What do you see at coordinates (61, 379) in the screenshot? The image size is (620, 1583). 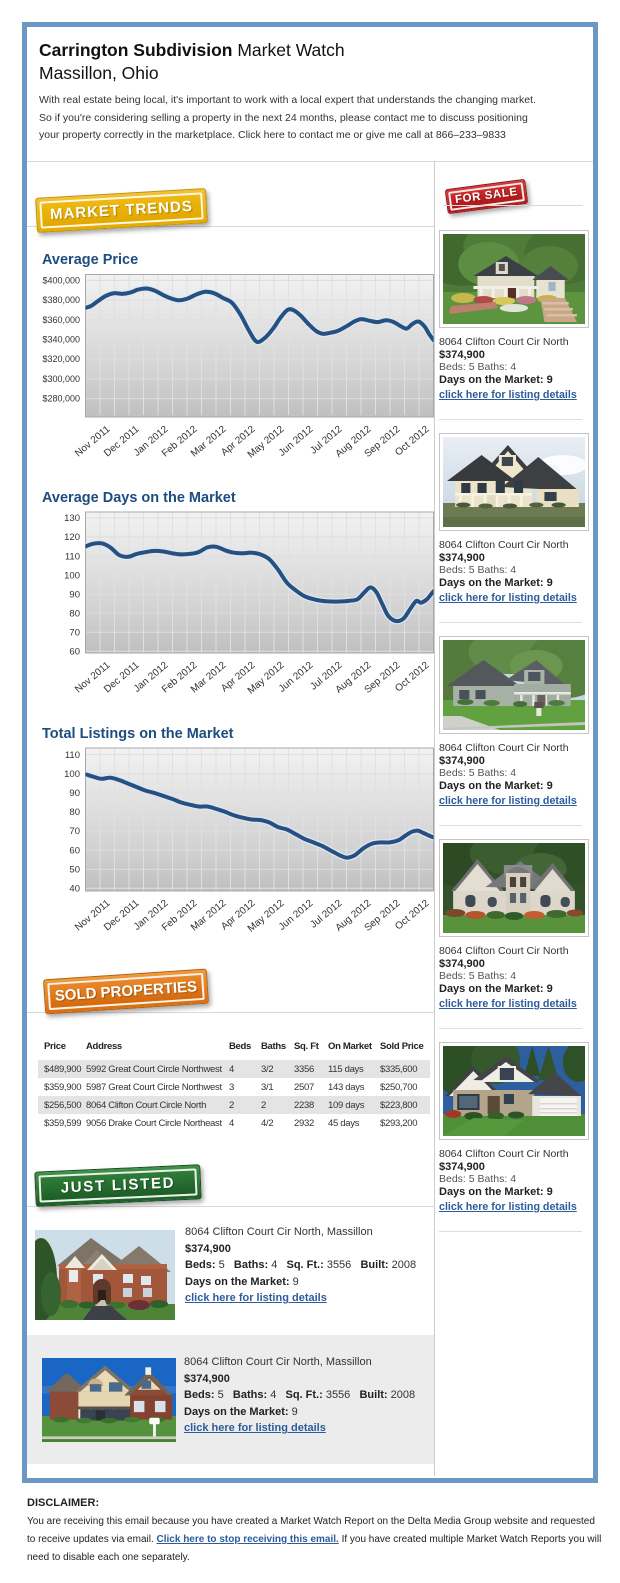 I see `svg-text: $300,000` at bounding box center [61, 379].